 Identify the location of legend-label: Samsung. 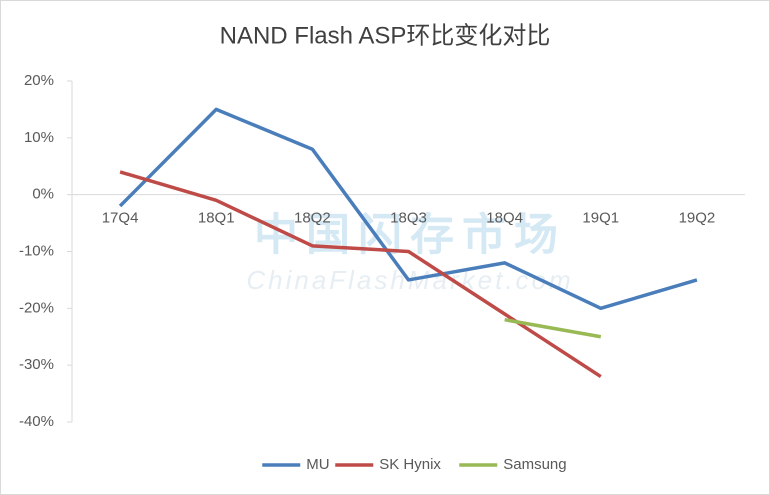
(534, 464).